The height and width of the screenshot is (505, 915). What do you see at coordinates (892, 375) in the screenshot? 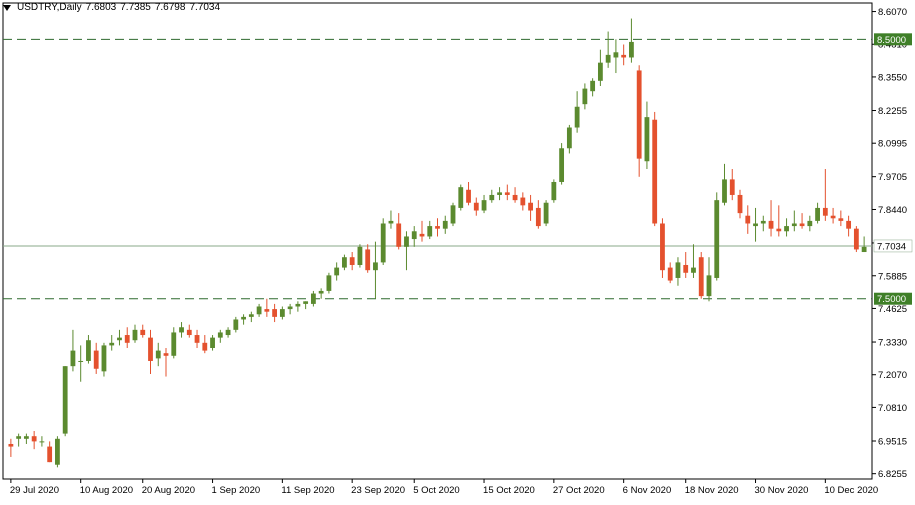
I see `y-tick-label: 7.2070` at bounding box center [892, 375].